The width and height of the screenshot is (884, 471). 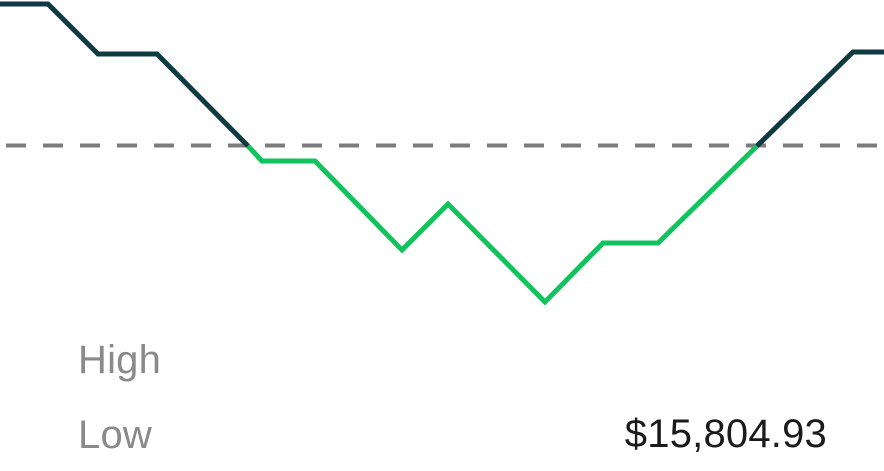 What do you see at coordinates (120, 360) in the screenshot?
I see `high-label: High` at bounding box center [120, 360].